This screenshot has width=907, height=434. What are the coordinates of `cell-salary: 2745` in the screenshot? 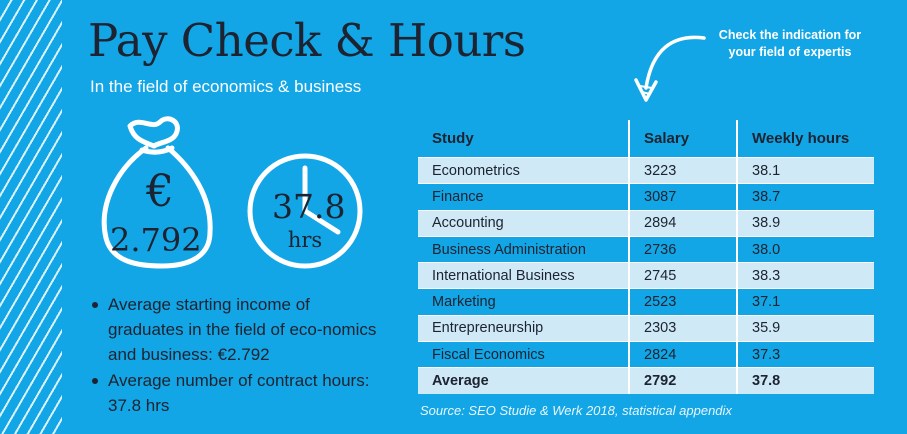 It's located at (682, 275).